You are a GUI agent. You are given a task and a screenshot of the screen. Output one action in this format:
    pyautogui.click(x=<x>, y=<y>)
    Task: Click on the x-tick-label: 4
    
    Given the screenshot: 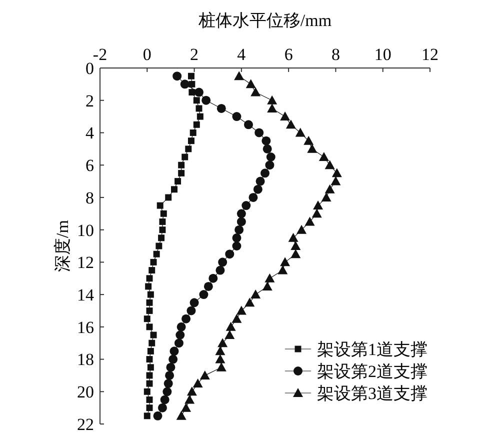 What is the action you would take?
    pyautogui.click(x=241, y=54)
    